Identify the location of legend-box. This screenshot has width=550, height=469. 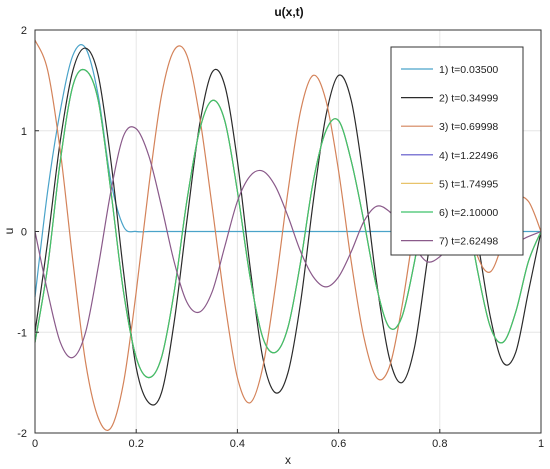
(457, 151).